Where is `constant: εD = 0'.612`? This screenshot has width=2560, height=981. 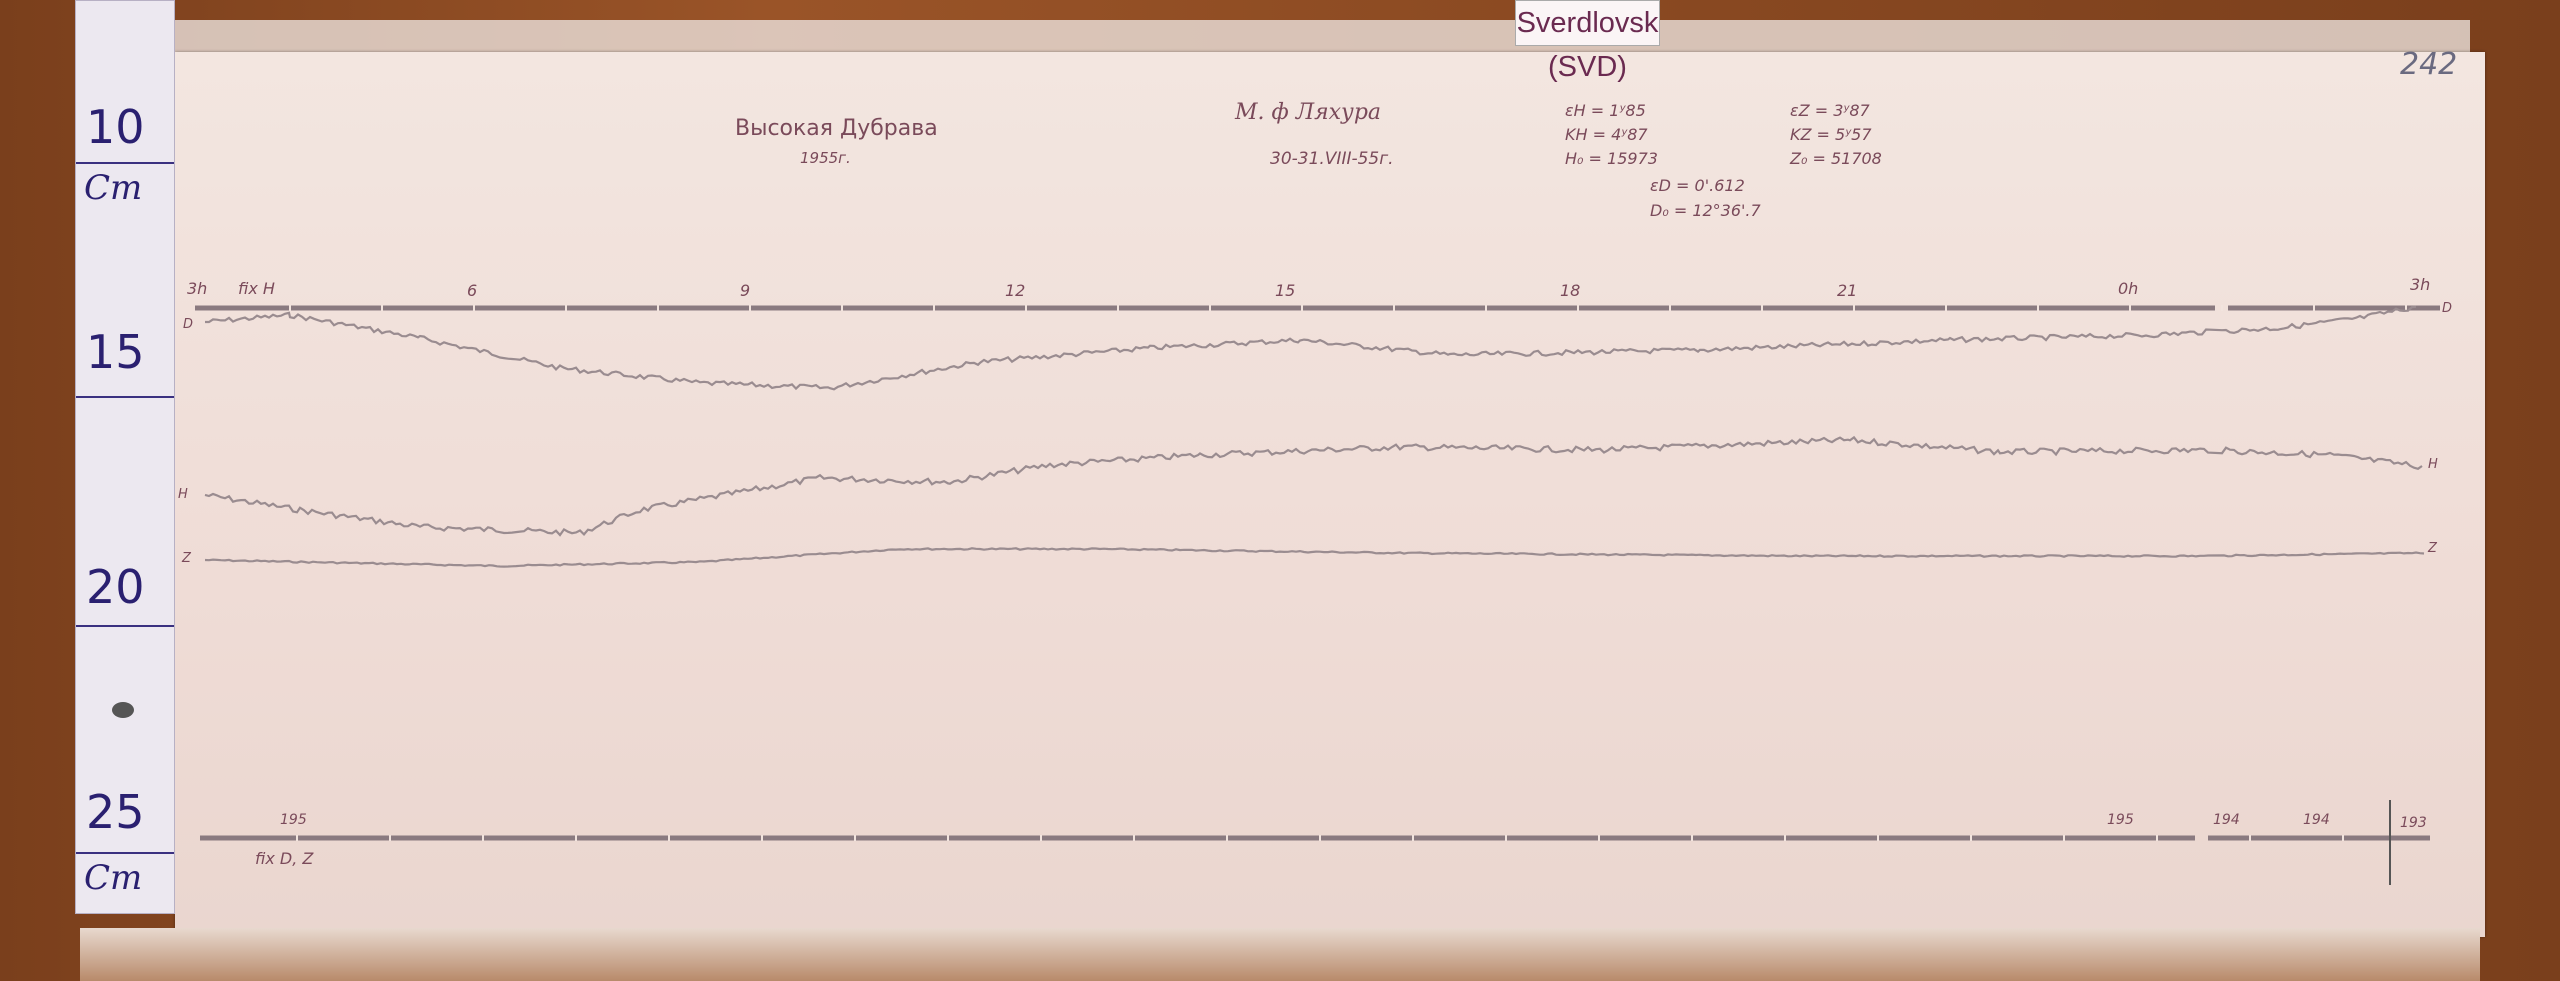 constant: εD = 0'.612 is located at coordinates (1697, 185).